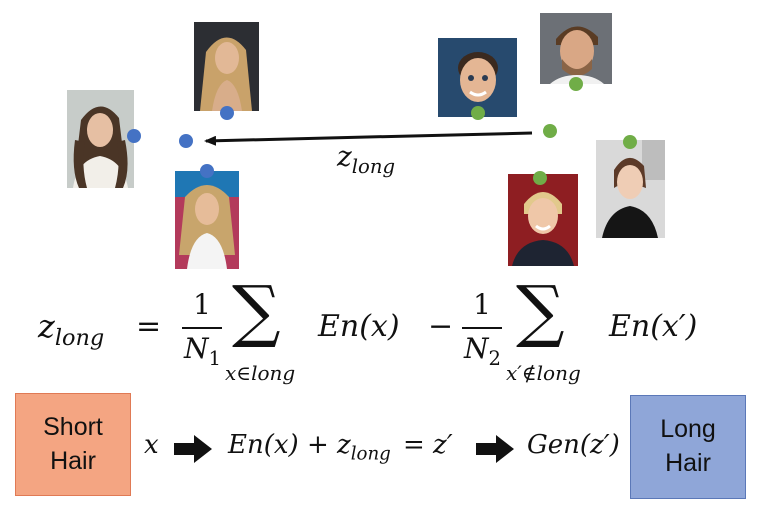 The width and height of the screenshot is (762, 515). What do you see at coordinates (543, 373) in the screenshot?
I see `formula-term2-sum-index: x′∉long` at bounding box center [543, 373].